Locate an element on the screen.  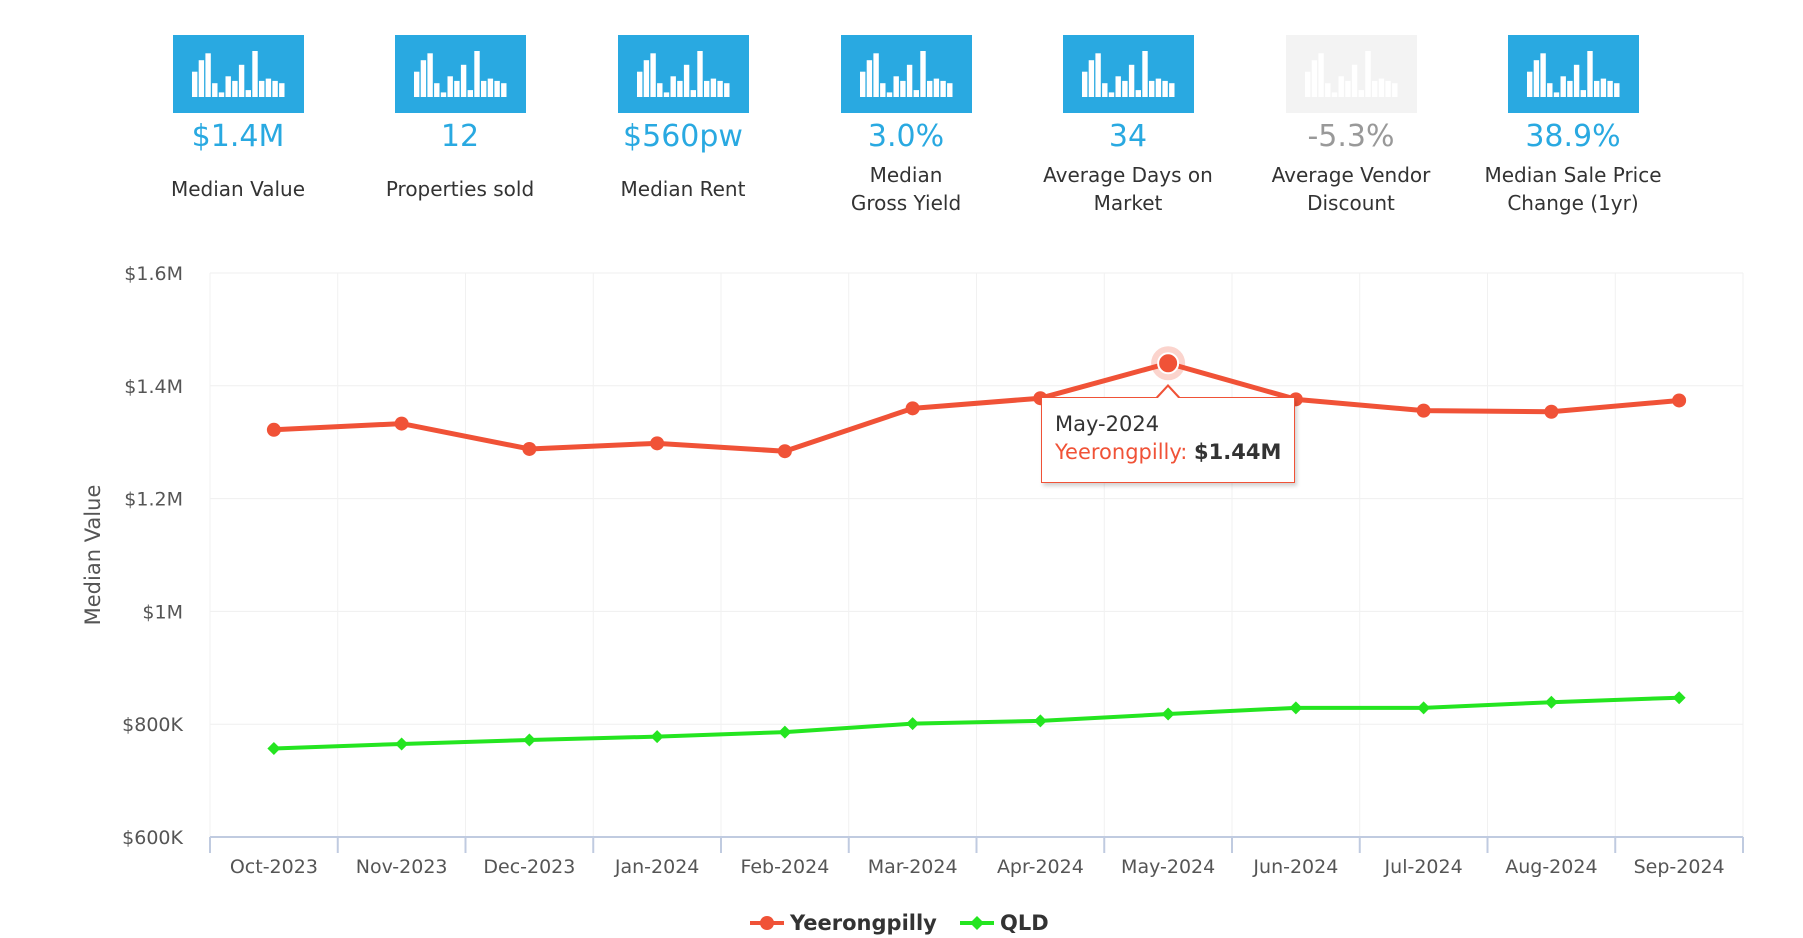
x-tick-label: Apr-2024 is located at coordinates (1040, 867).